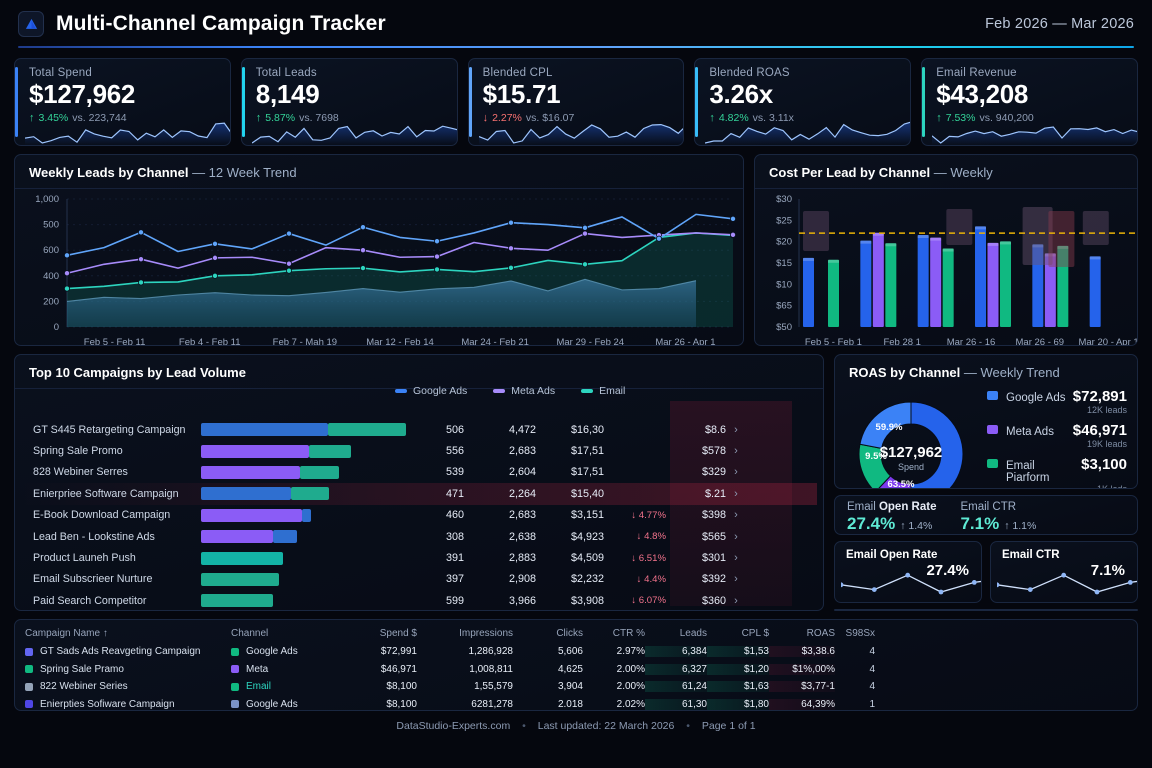  Describe the element at coordinates (453, 726) in the screenshot. I see `footer-site: DataStudio-Experts.com` at that location.